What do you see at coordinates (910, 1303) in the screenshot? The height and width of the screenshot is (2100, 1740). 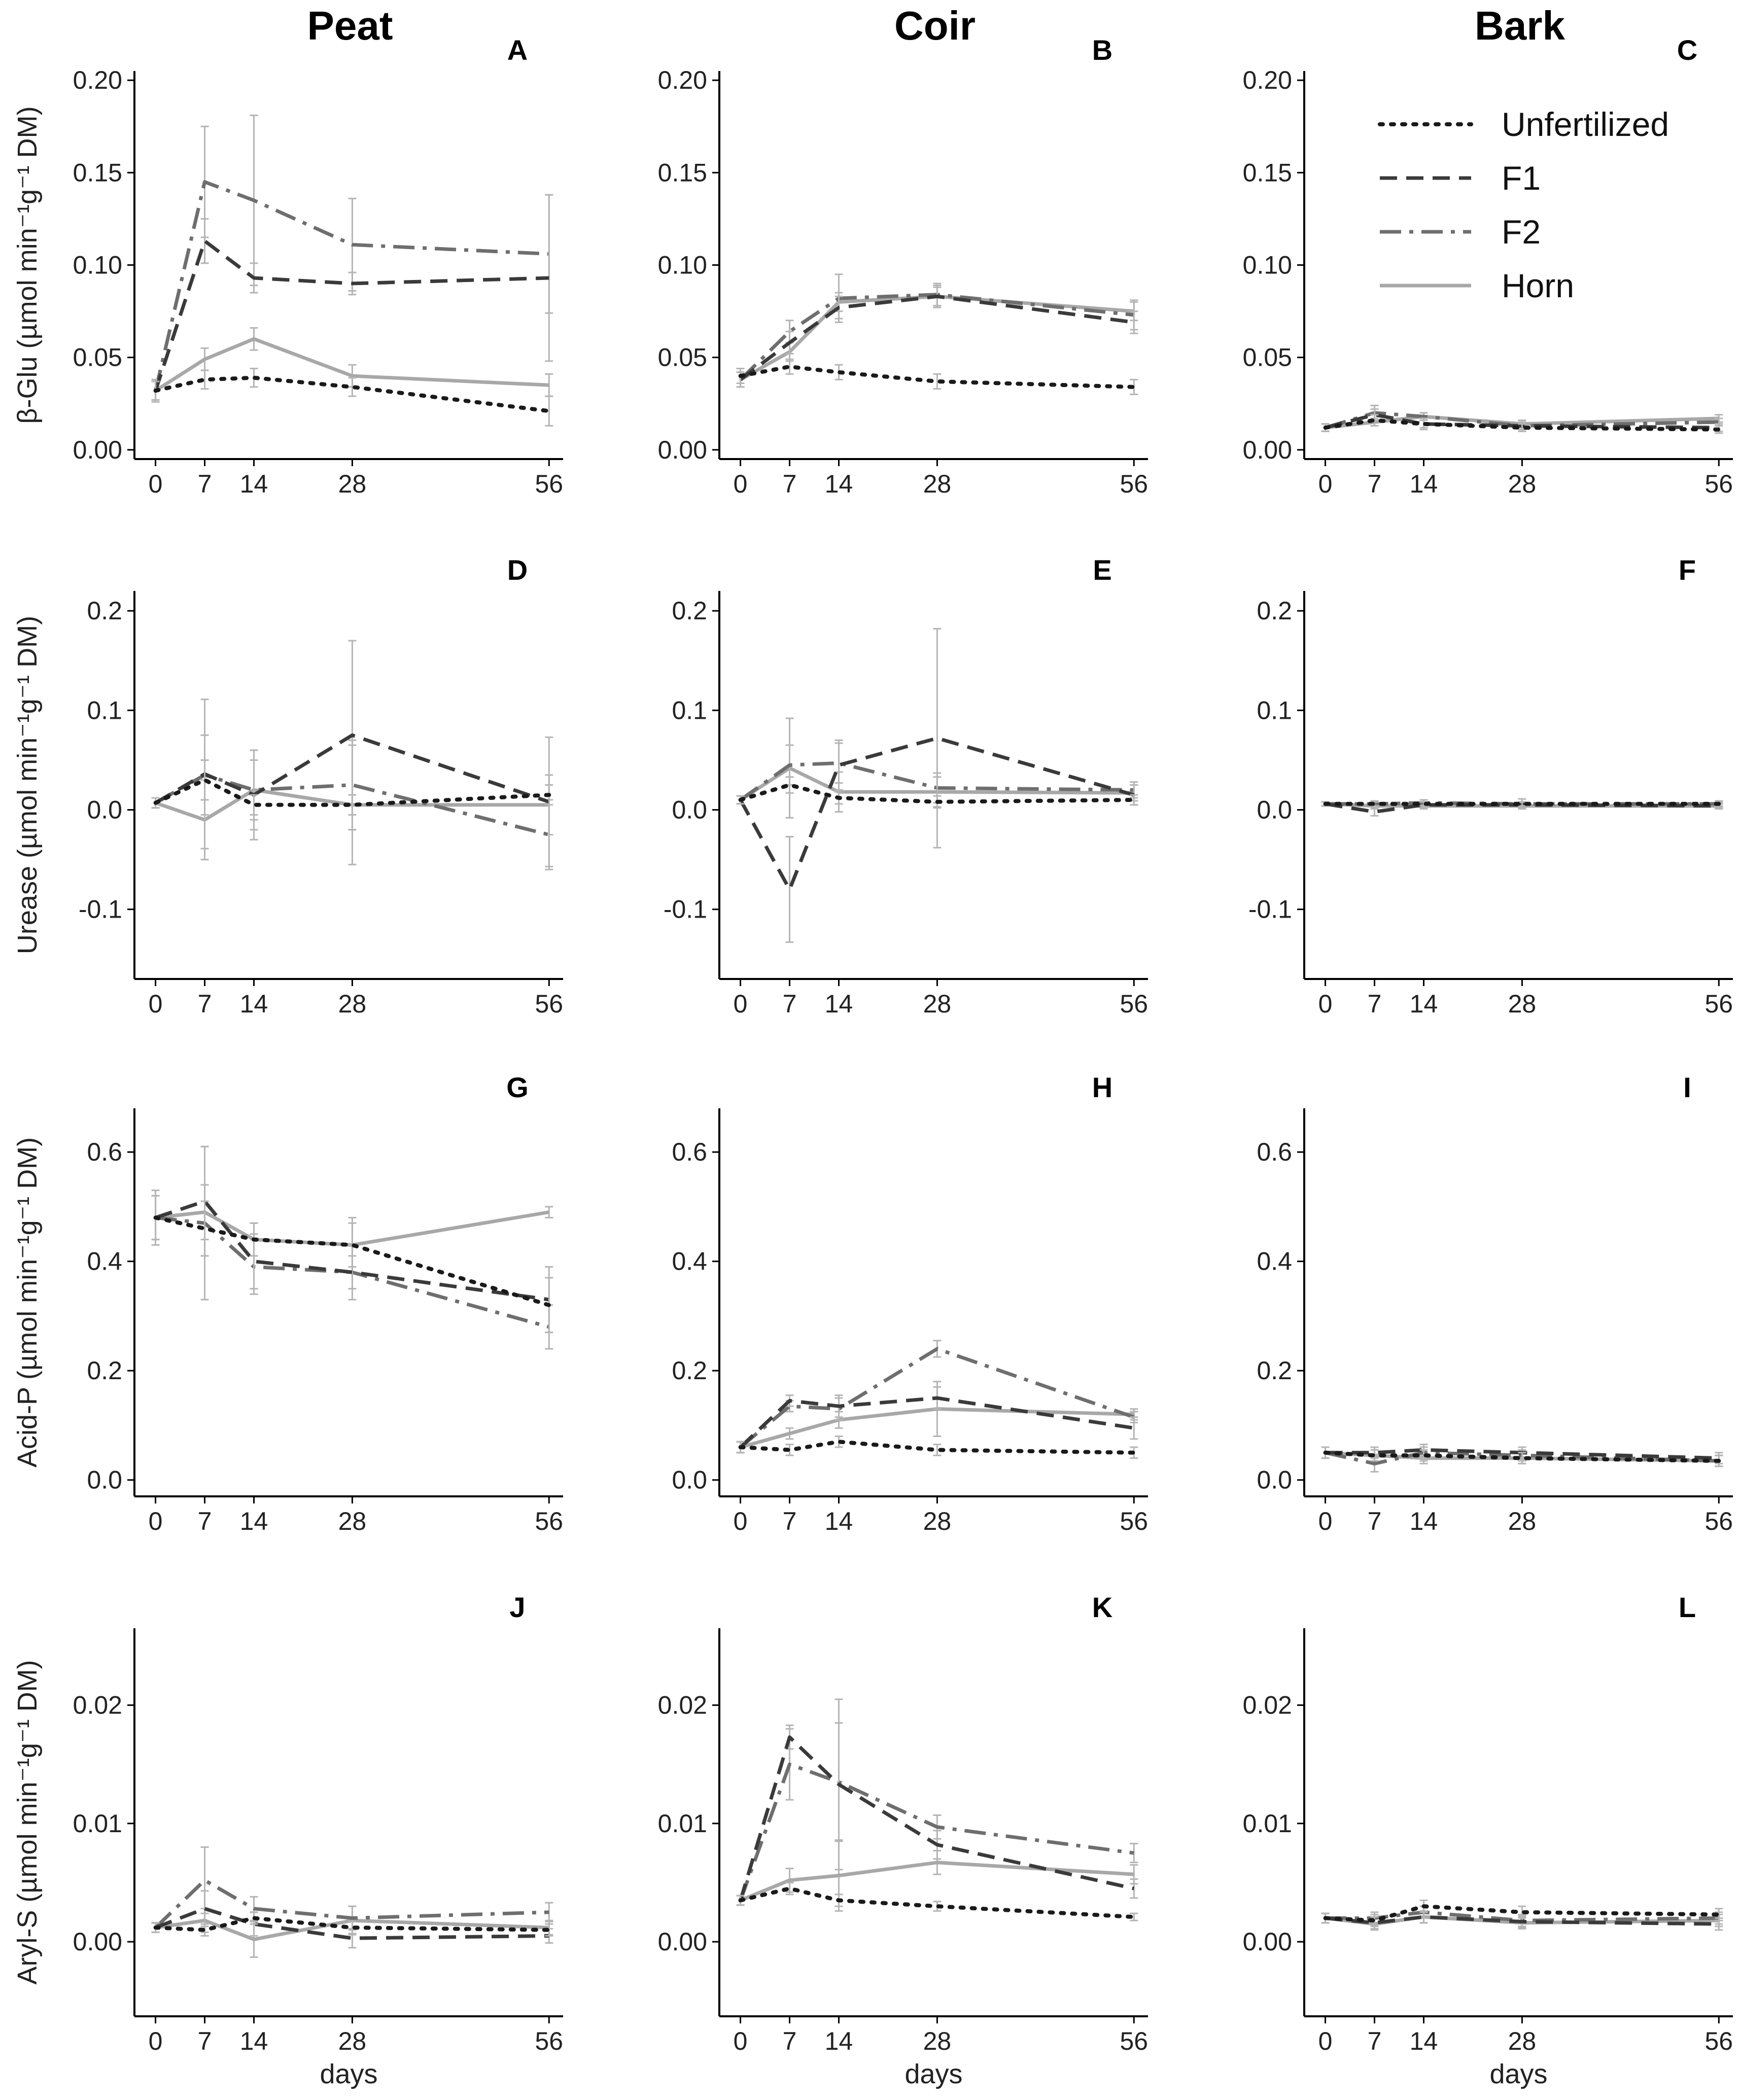 I see `panel-h: H 0.0 0.2 0.4 0.6 0 7 14 28 56` at bounding box center [910, 1303].